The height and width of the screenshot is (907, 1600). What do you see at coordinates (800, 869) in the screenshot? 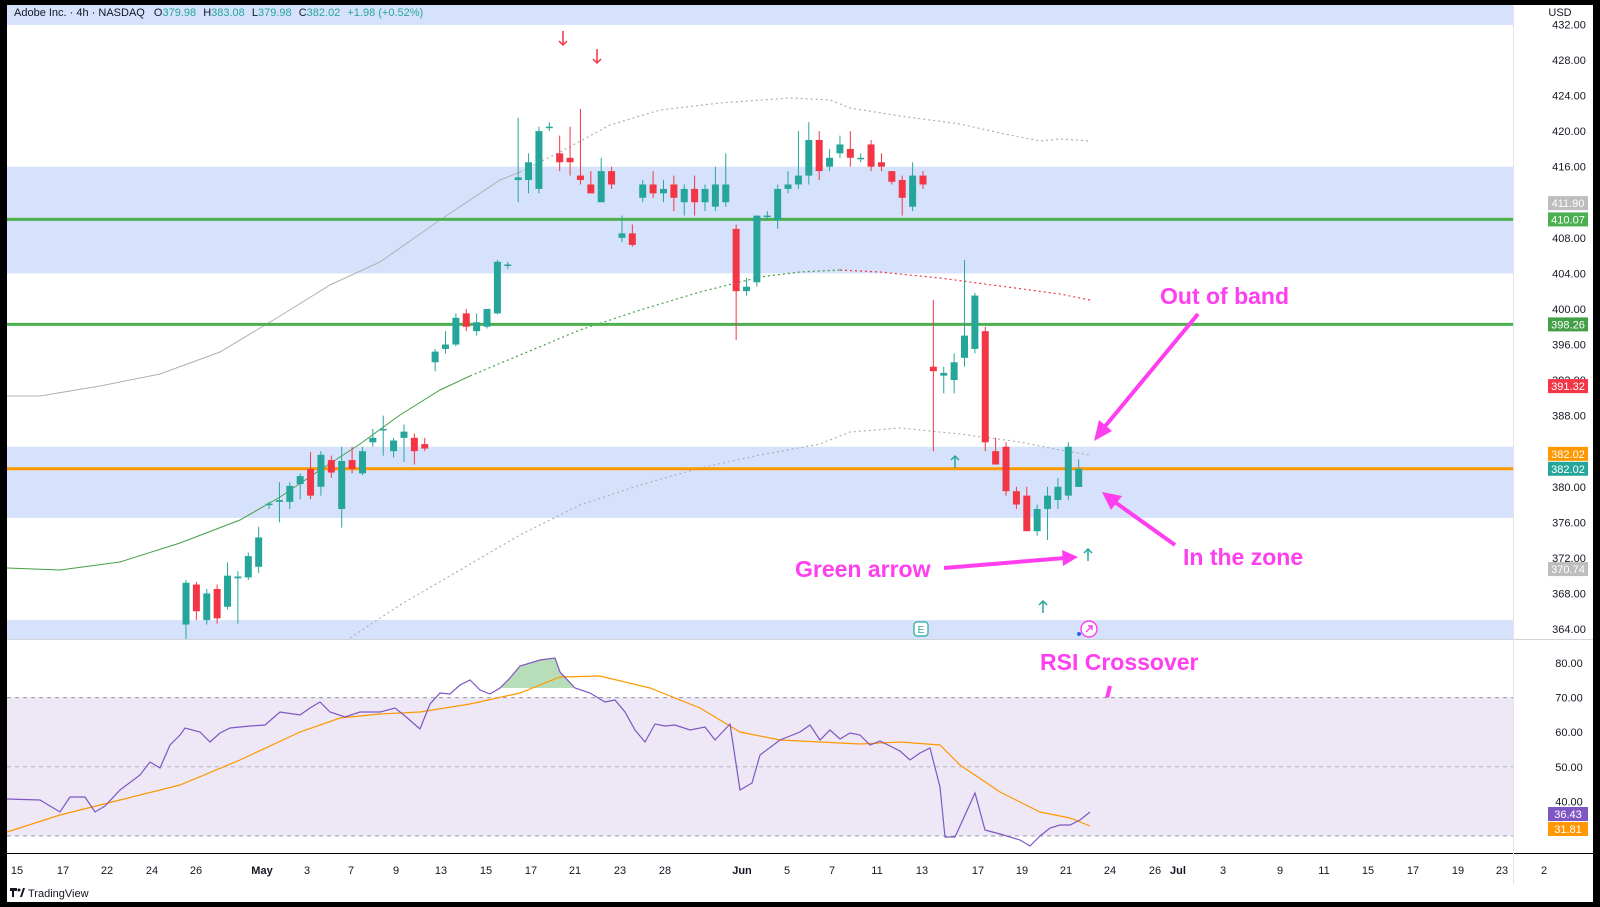
I see `time-axis` at bounding box center [800, 869].